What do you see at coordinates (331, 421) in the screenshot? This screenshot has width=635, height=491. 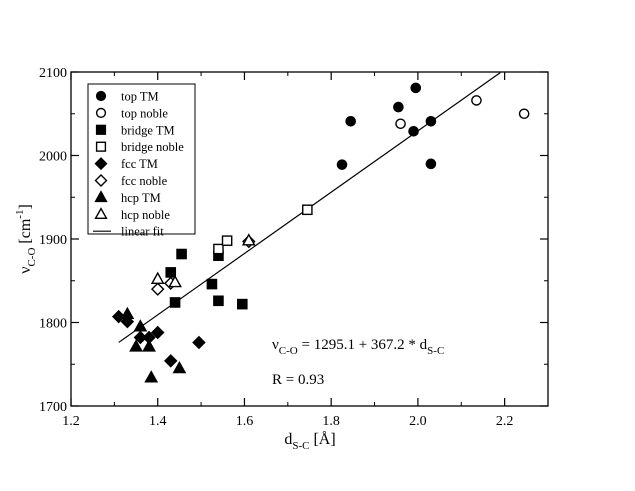 I see `x-tick-label: 1.8` at bounding box center [331, 421].